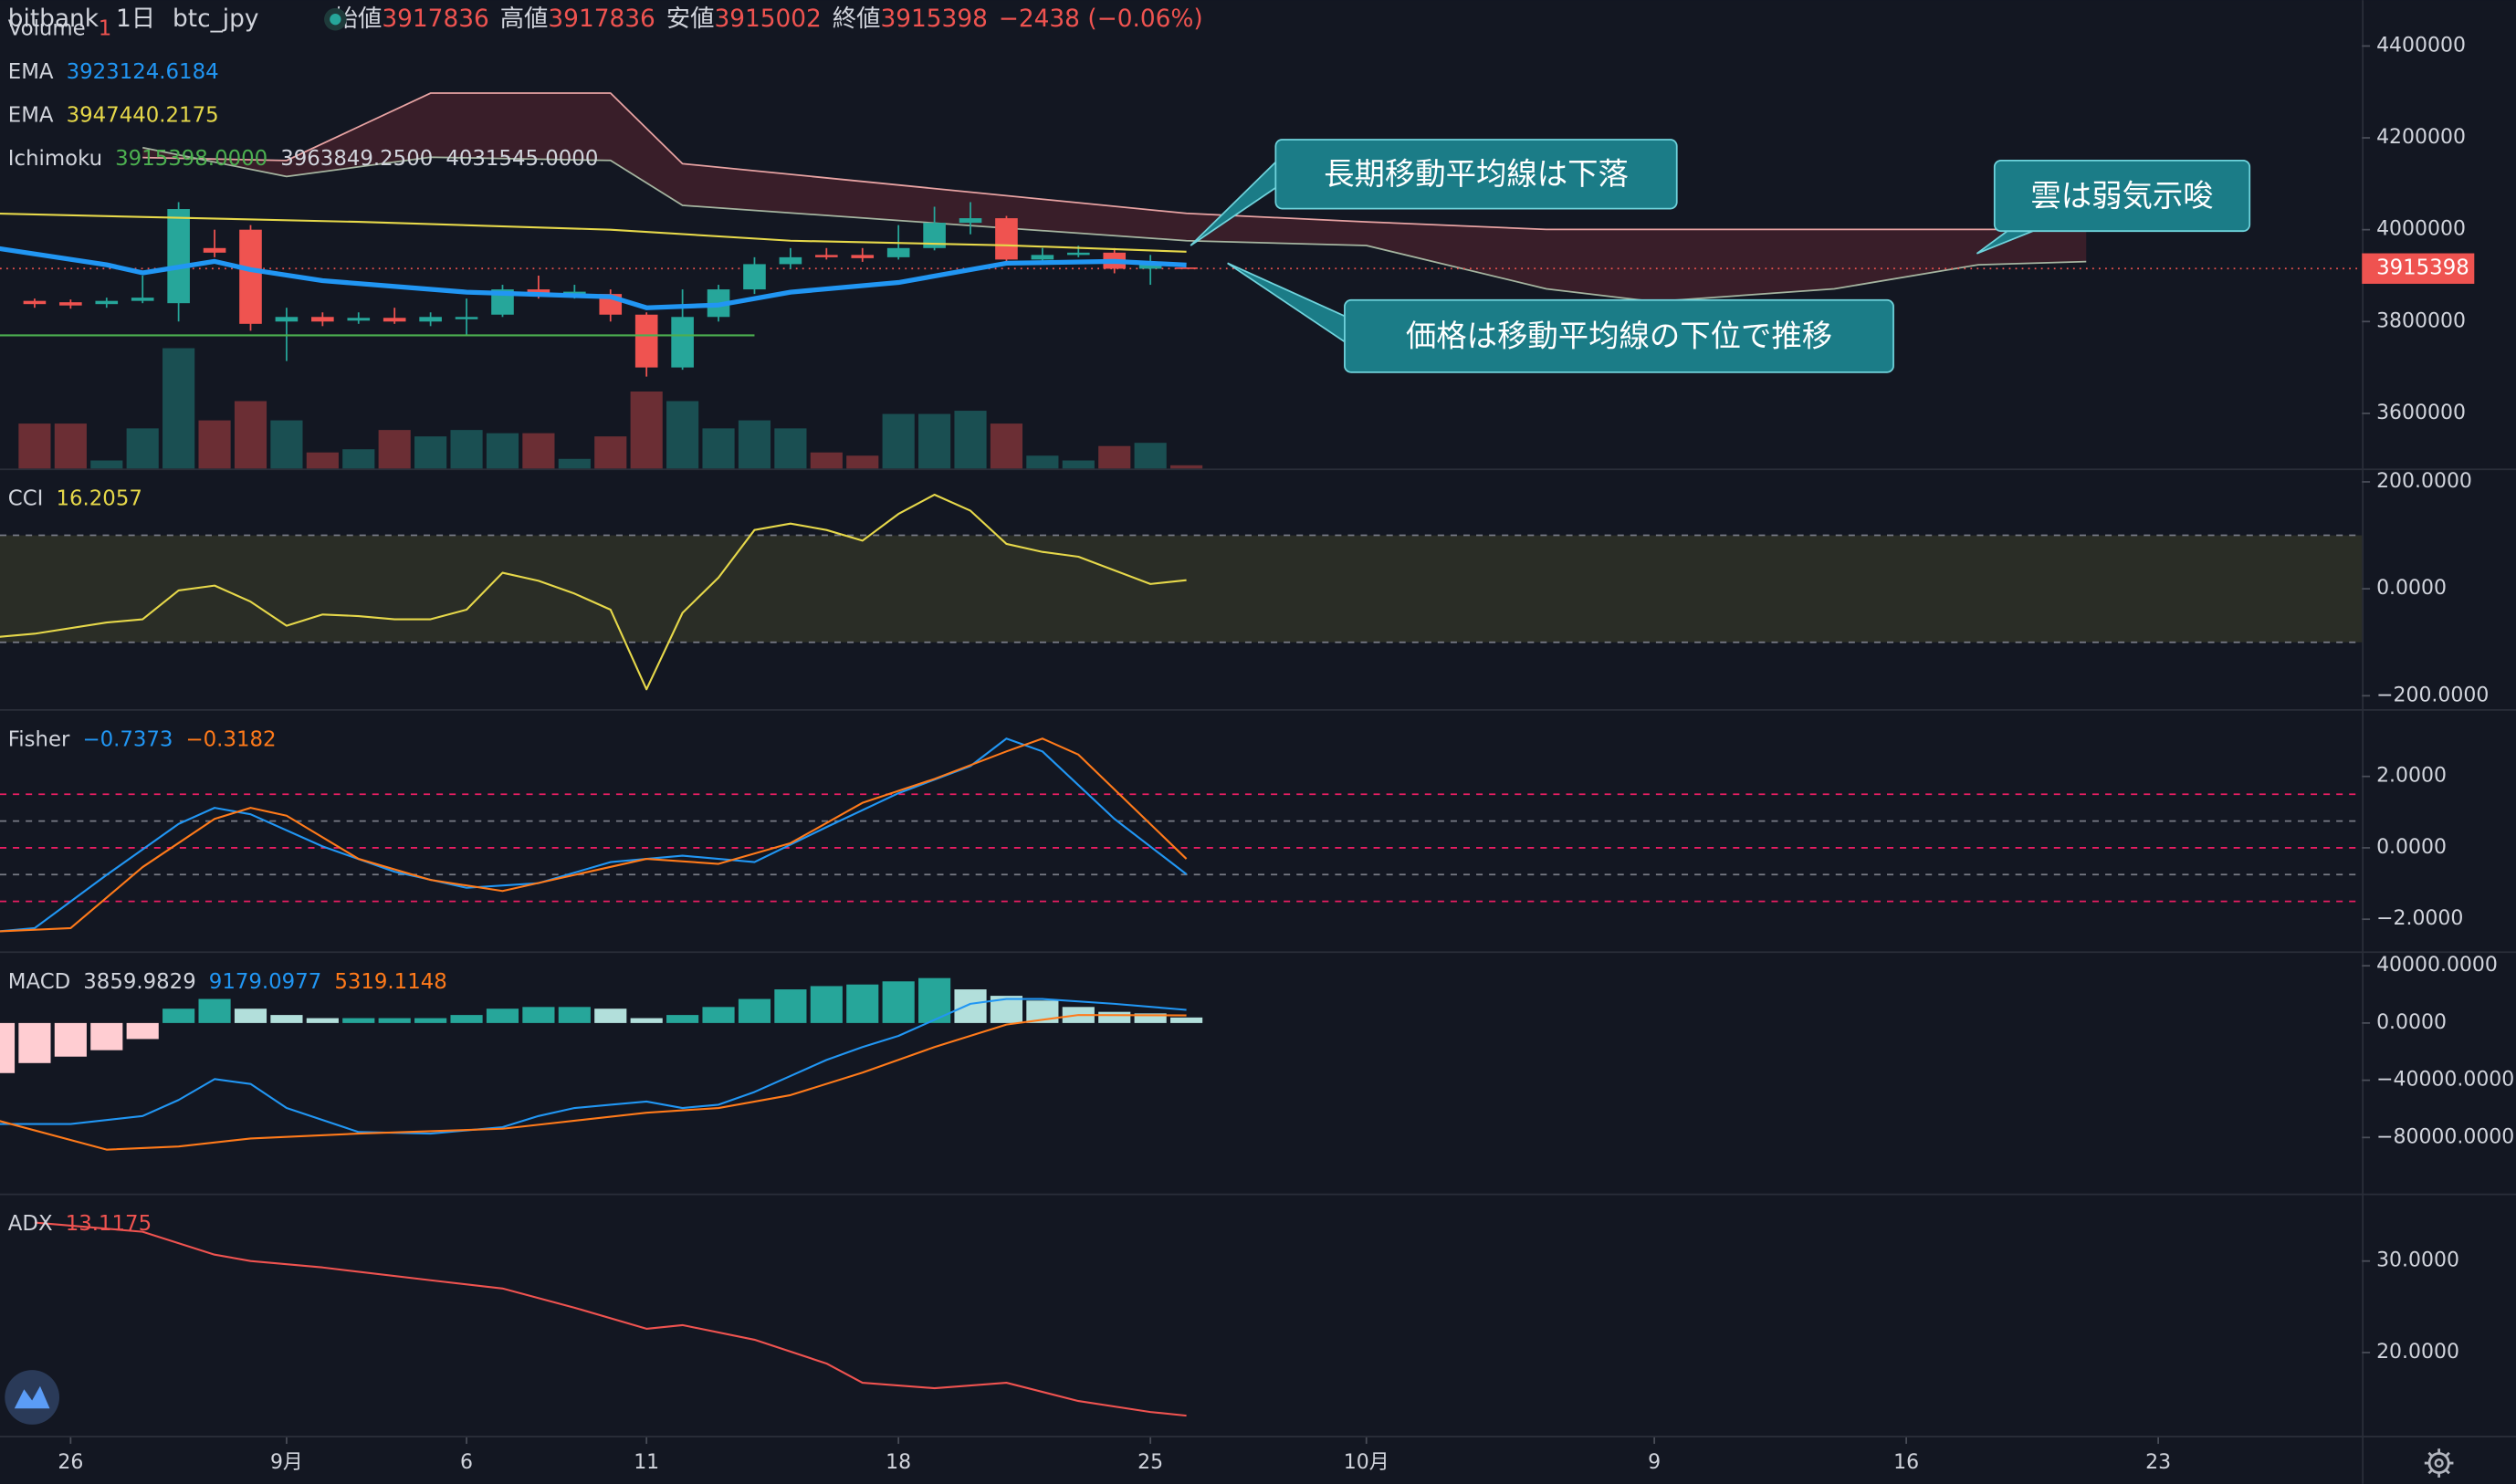 The image size is (2516, 1484). I want to click on legend-entry: CCI 16.2057, so click(75, 498).